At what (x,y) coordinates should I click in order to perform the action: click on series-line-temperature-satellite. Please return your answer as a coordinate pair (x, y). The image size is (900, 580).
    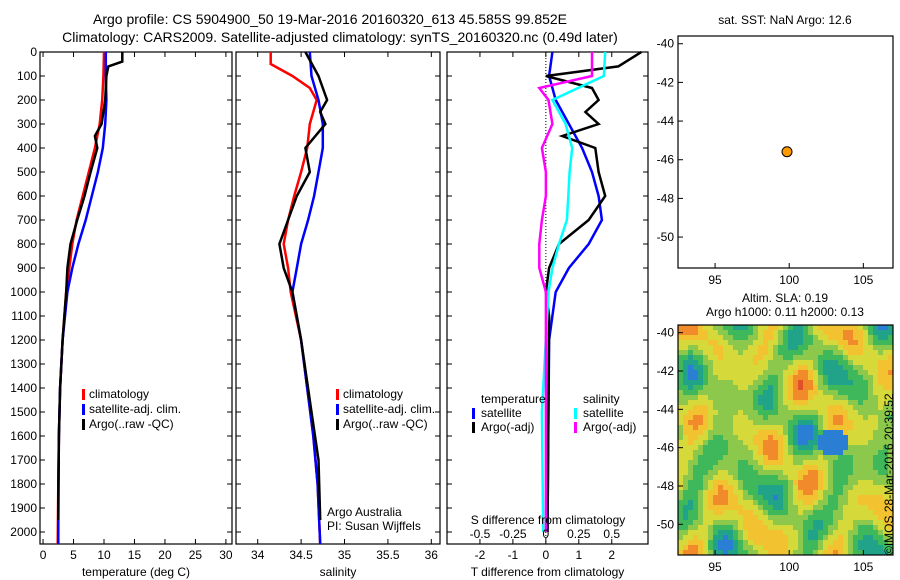
    Looking at the image, I should click on (575, 292).